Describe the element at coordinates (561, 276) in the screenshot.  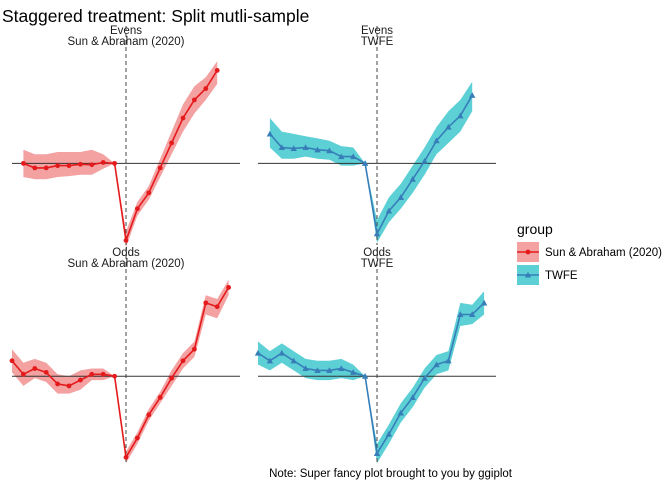
I see `legend-label-1: TWFE` at that location.